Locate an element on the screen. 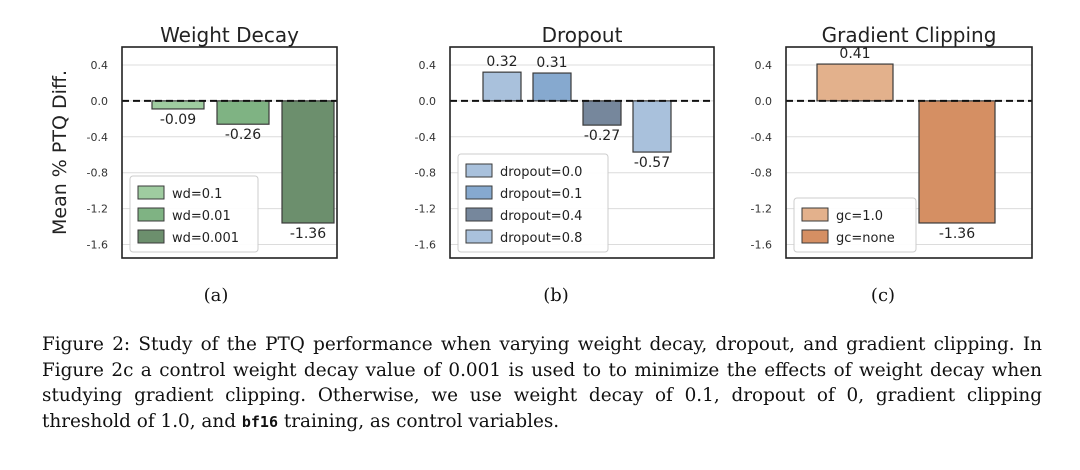  bar-value-label: -0.57 is located at coordinates (652, 163).